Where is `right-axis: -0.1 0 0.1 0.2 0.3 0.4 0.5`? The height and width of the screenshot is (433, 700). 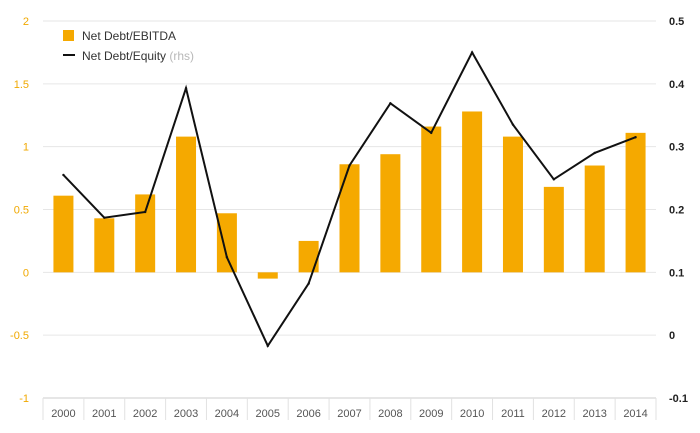
right-axis: -0.1 0 0.1 0.2 0.3 0.4 0.5 is located at coordinates (678, 210).